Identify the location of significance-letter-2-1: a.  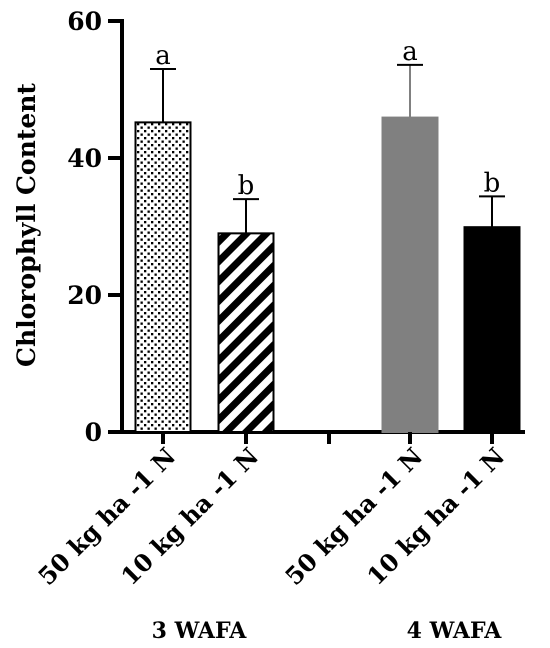
(410, 52).